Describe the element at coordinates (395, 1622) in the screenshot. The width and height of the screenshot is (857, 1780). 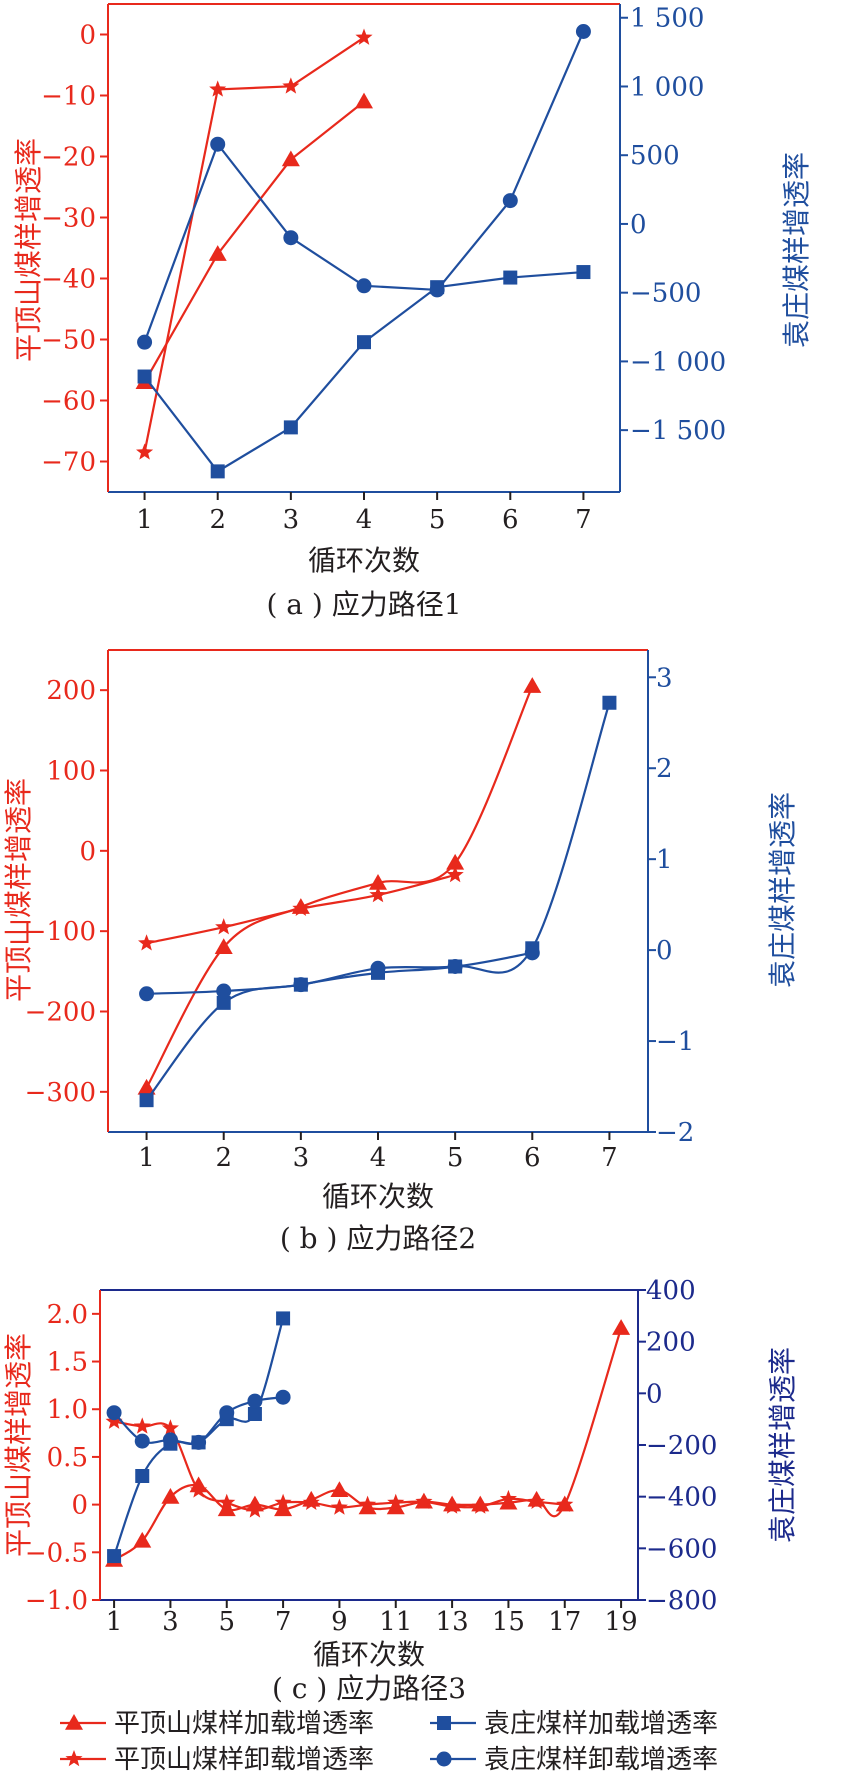
I see `x-tick-label: 11` at that location.